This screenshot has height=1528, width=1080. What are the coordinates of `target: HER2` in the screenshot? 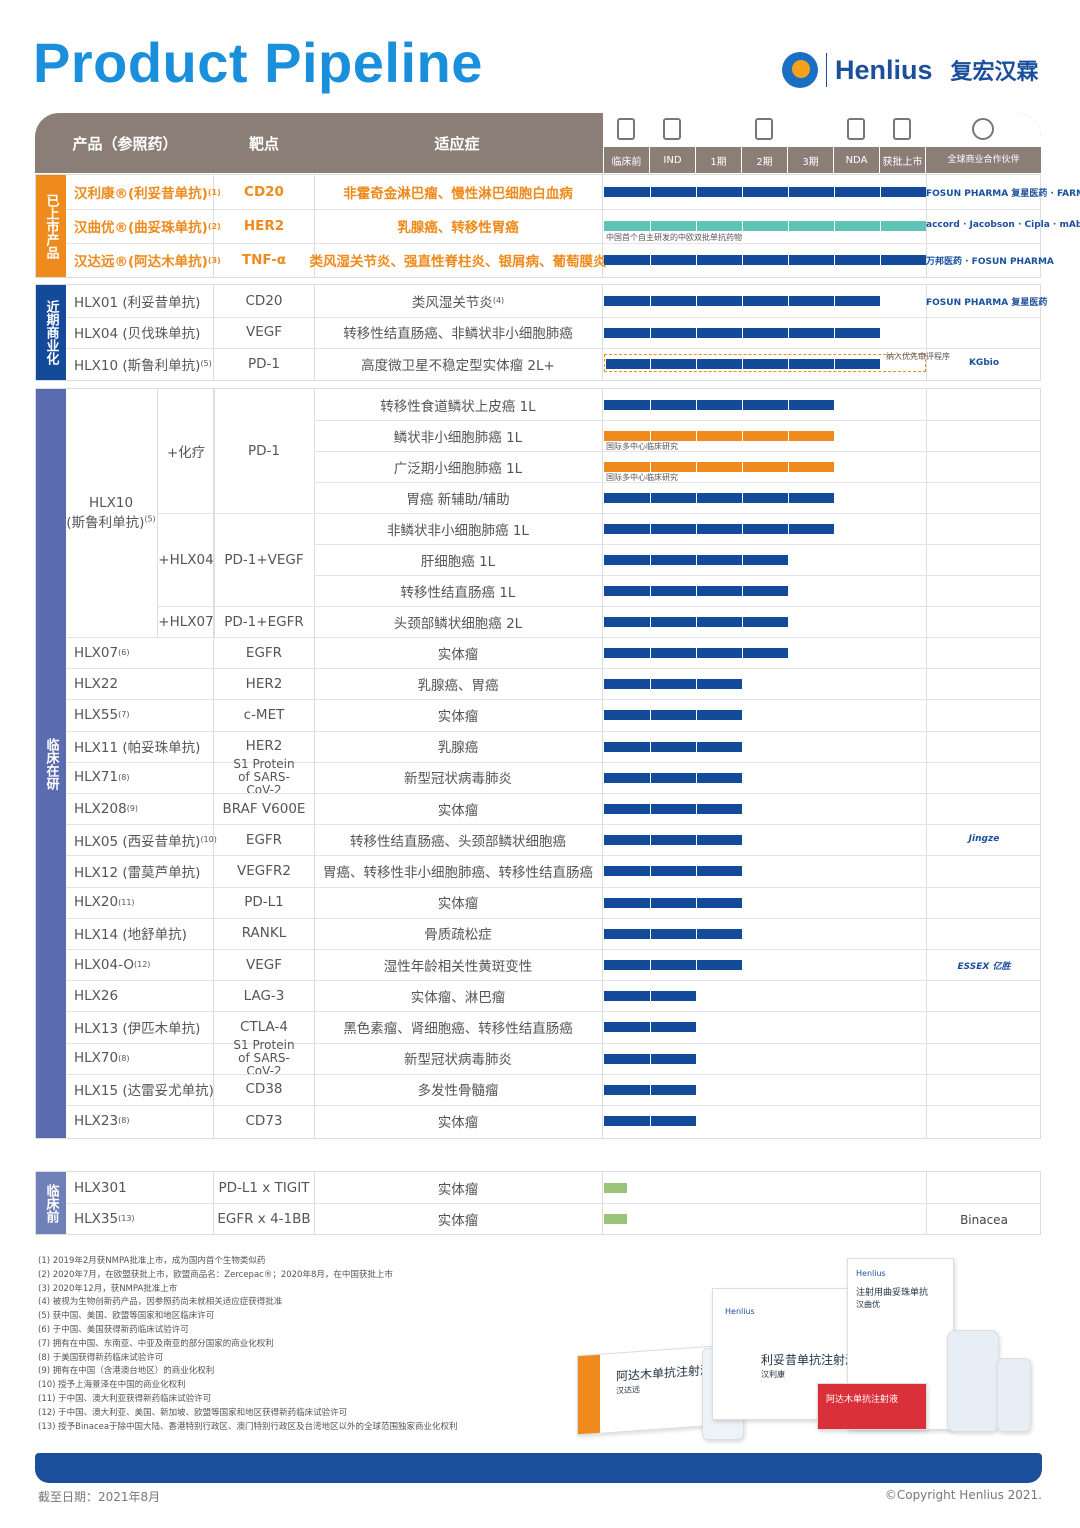 It's located at (264, 746).